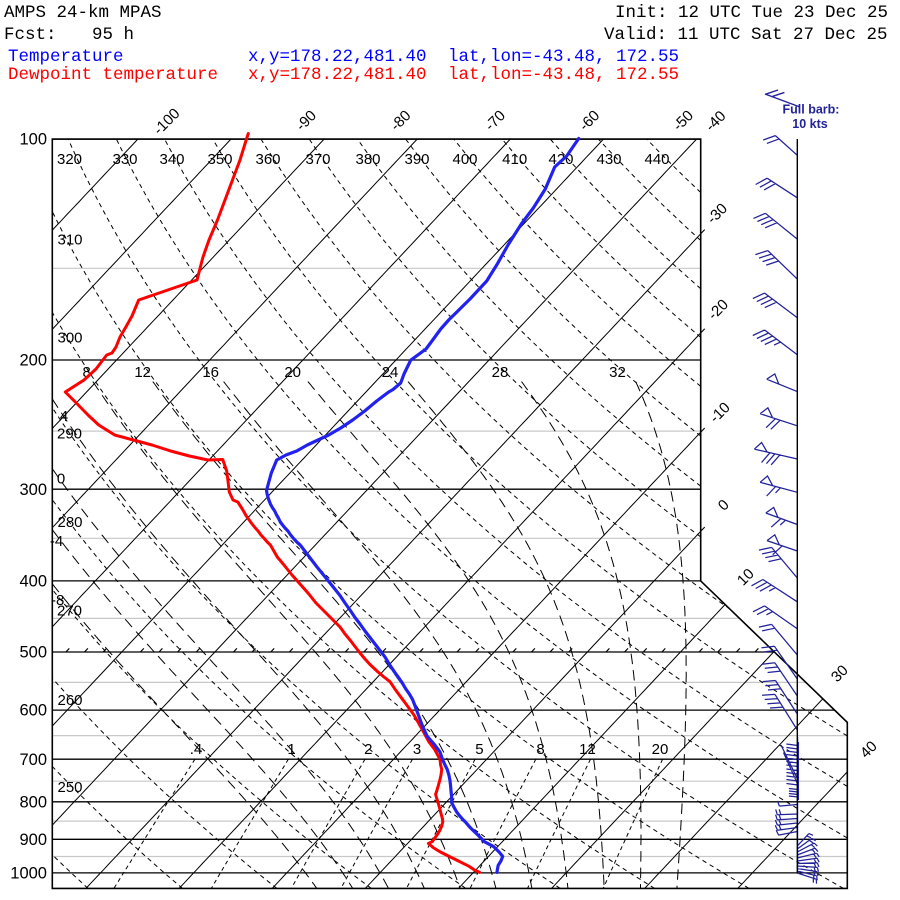 The image size is (900, 900). What do you see at coordinates (210, 372) in the screenshot?
I see `svg-text: 16` at bounding box center [210, 372].